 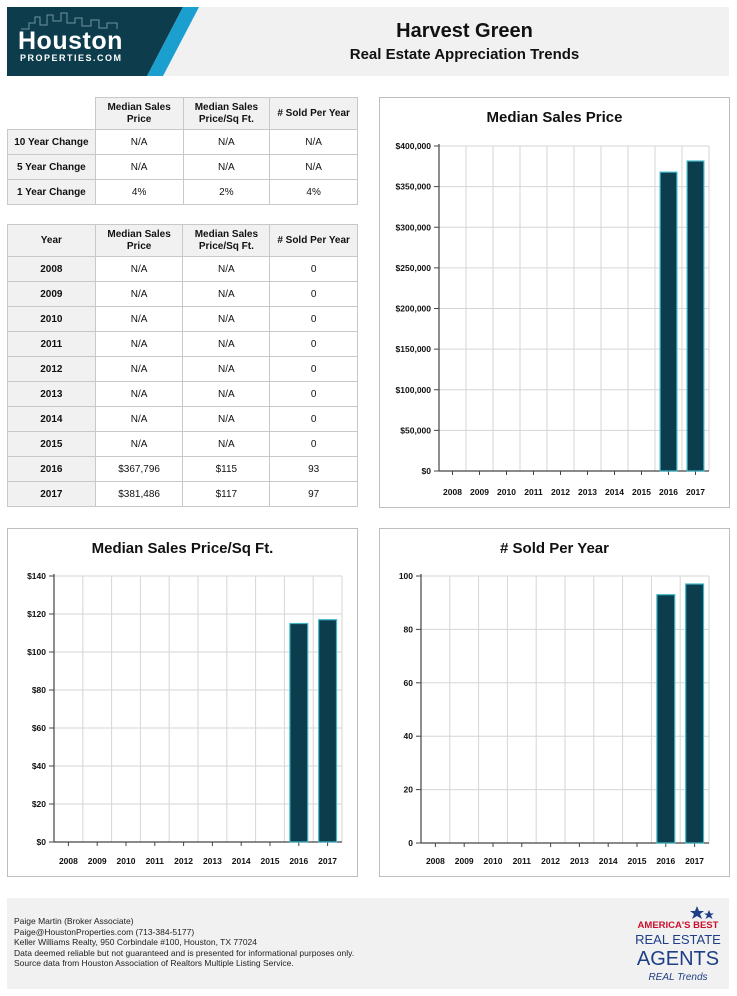 I want to click on row-year: 2014, so click(x=51, y=419).